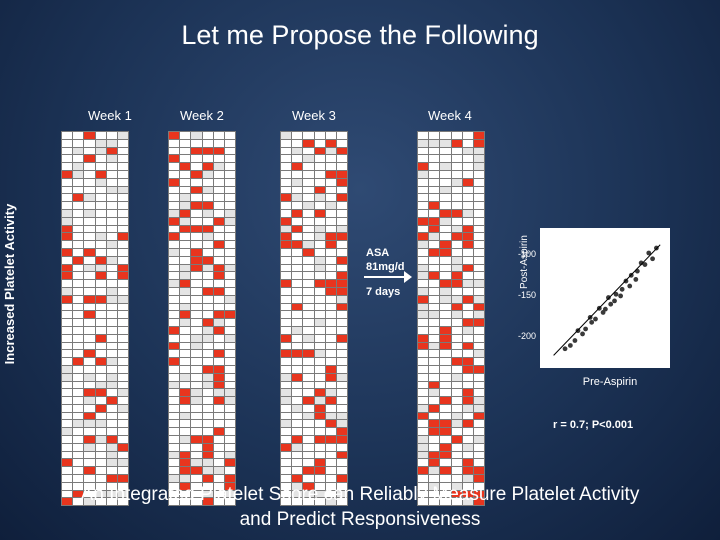 Image resolution: width=720 pixels, height=540 pixels. What do you see at coordinates (526, 253) in the screenshot?
I see `y-tick-label: -100` at bounding box center [526, 253].